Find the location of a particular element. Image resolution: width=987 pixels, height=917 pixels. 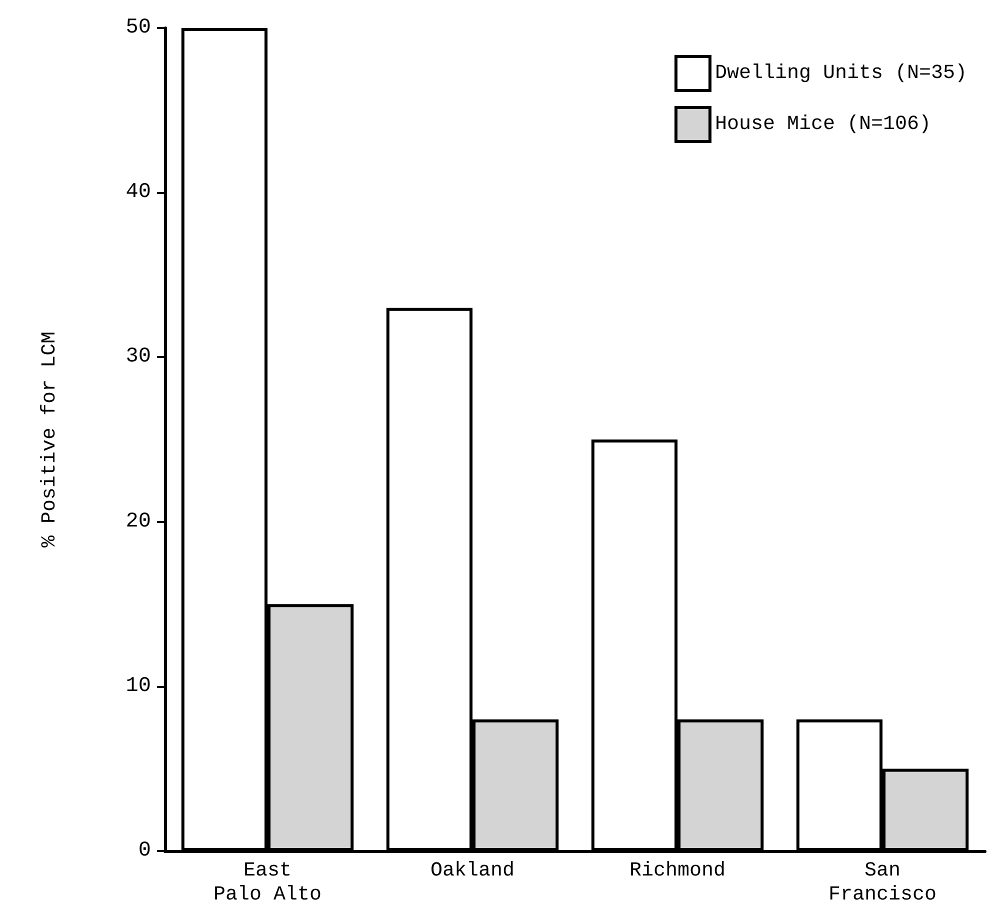

legend-label: Dwelling Units (N=35) is located at coordinates (841, 73).